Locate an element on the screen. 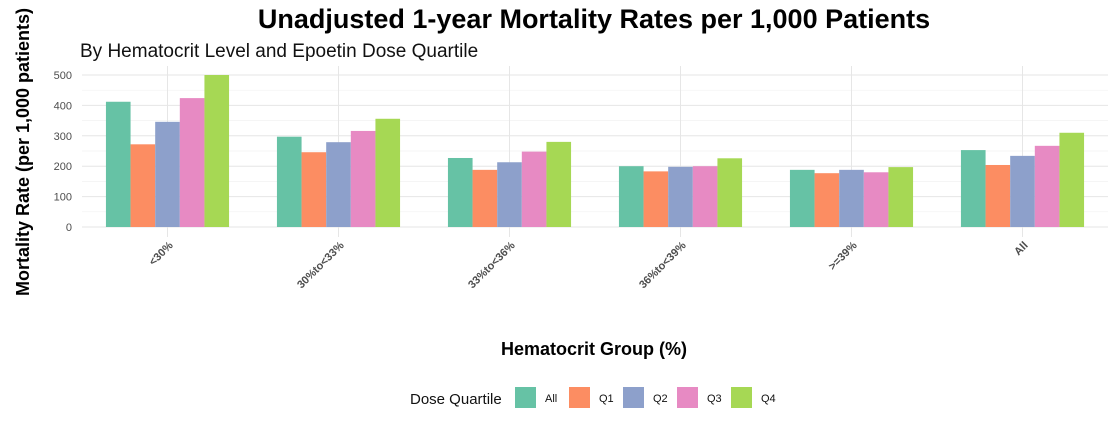 This screenshot has width=1115, height=424. y-tick-label: 200 is located at coordinates (63, 167).